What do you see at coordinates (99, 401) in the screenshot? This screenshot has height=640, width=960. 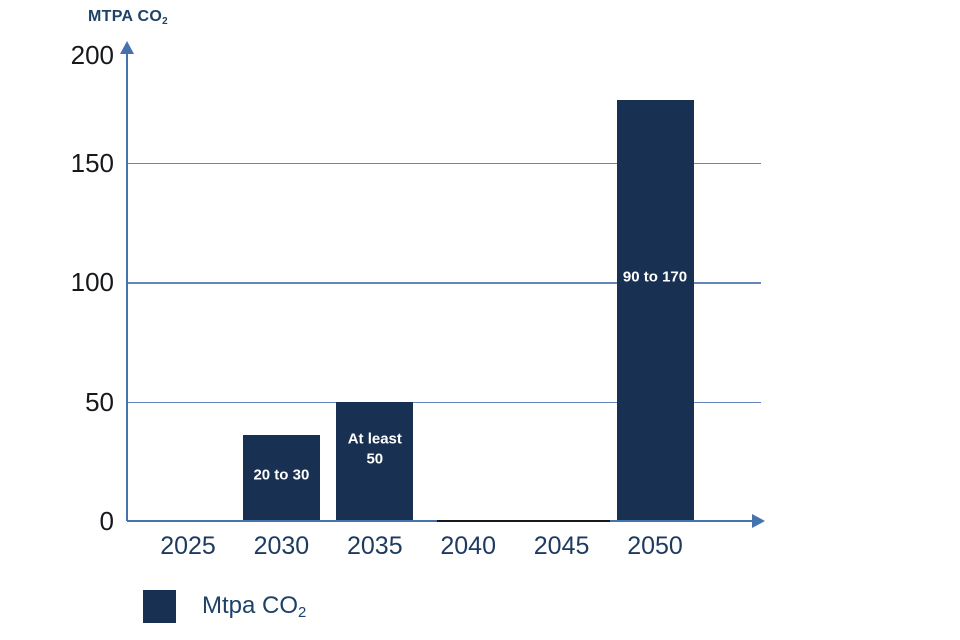 I see `y-tick-label-50: 50` at bounding box center [99, 401].